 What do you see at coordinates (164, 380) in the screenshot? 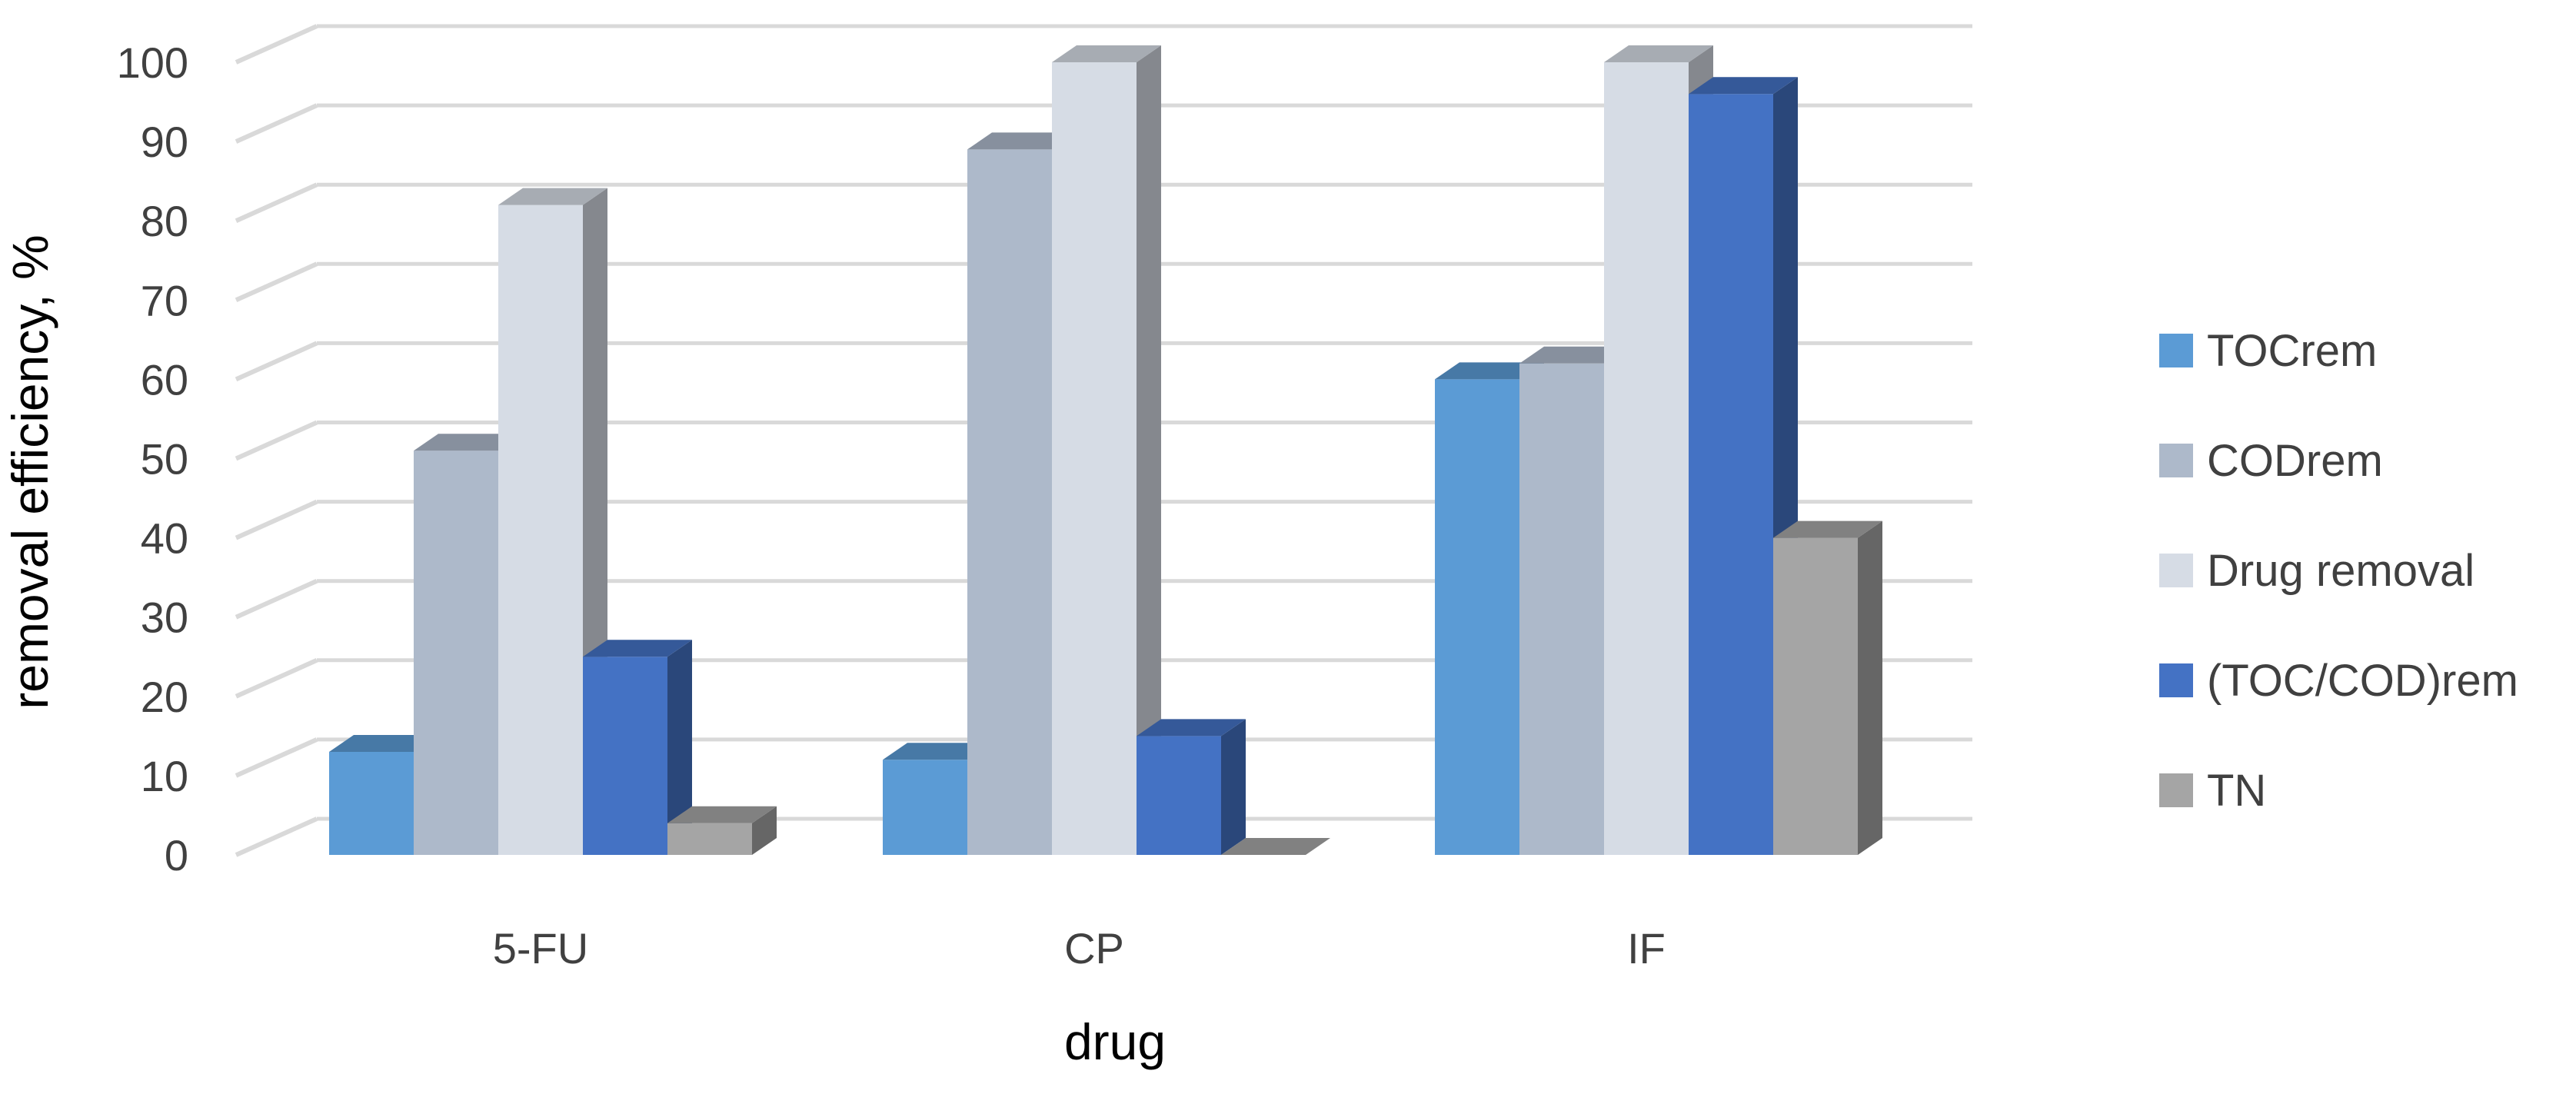
I see `y-tick-label: 60` at bounding box center [164, 380].